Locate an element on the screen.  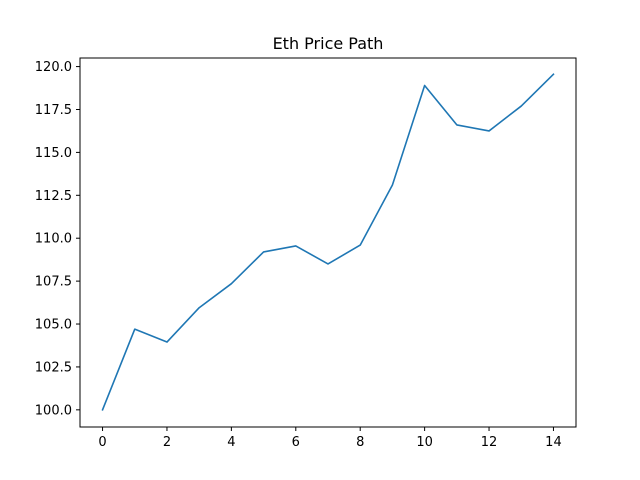
x-tick-label: 2 is located at coordinates (167, 442).